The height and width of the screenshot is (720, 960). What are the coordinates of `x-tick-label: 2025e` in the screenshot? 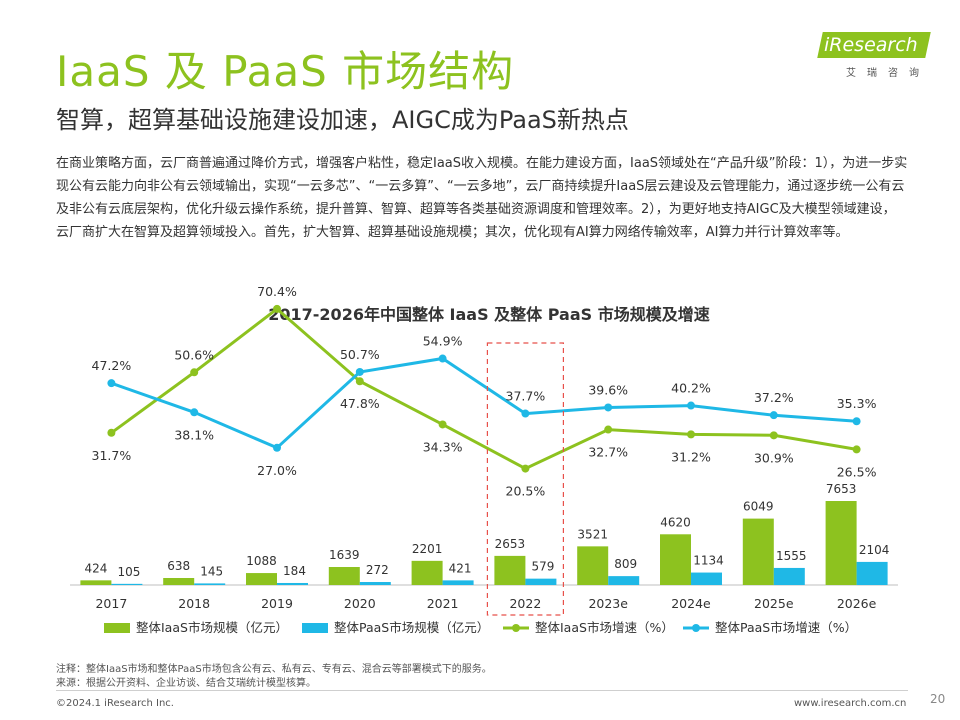 It's located at (774, 603).